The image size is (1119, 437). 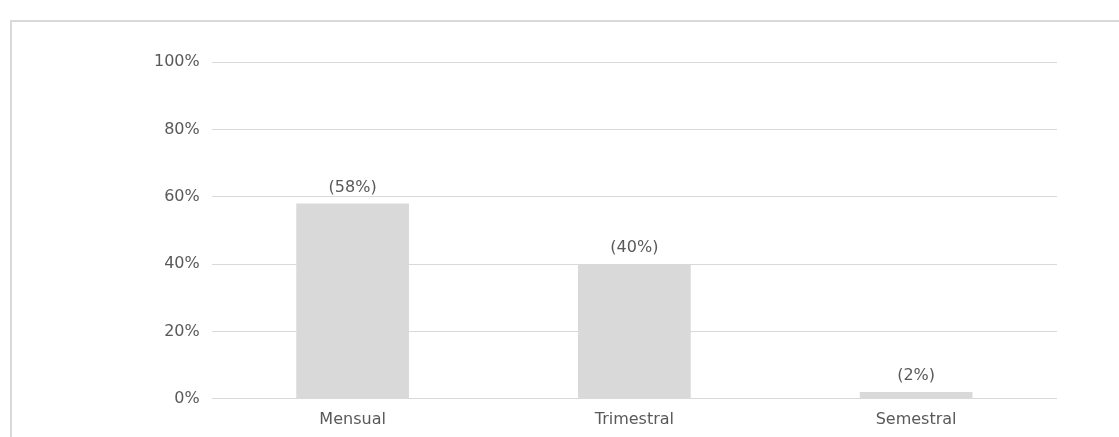 I want to click on data-label: (2%), so click(x=916, y=375).